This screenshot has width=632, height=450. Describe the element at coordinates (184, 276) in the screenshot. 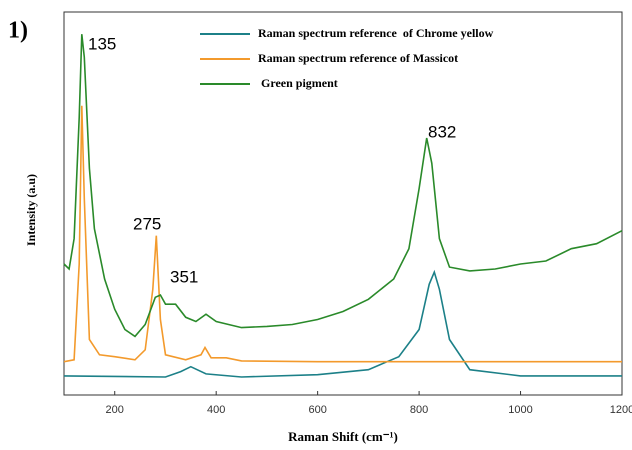

I see `peak-label: 351` at that location.